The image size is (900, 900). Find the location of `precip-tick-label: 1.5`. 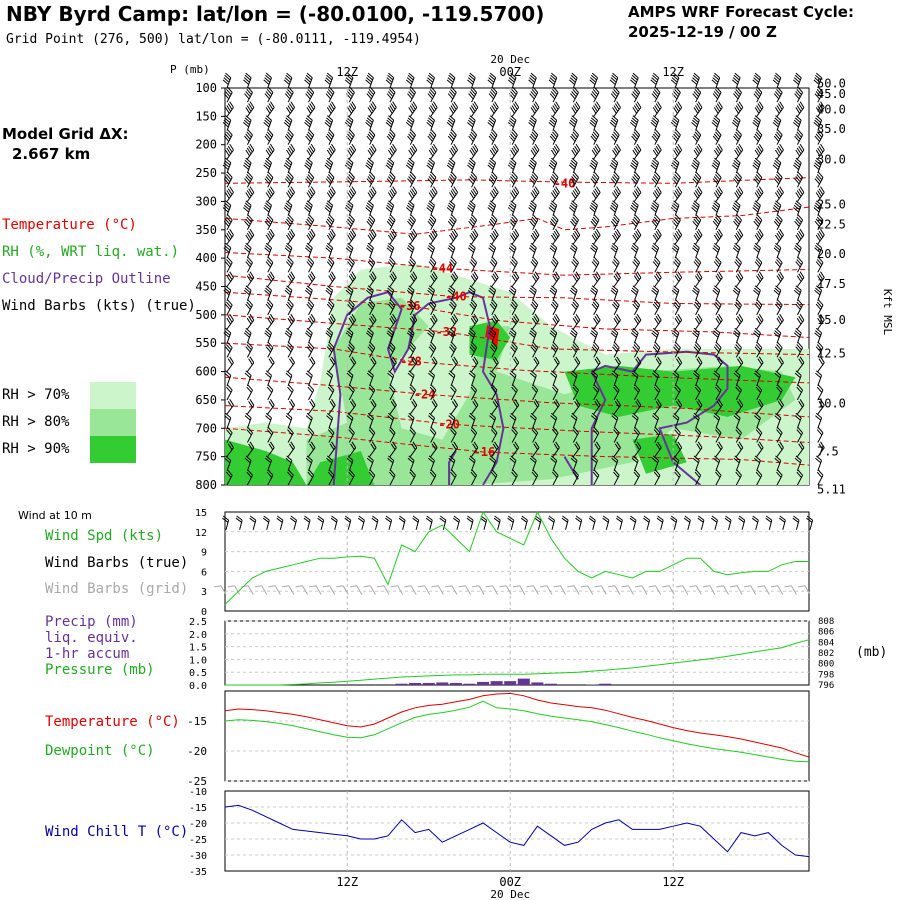

precip-tick-label: 1.5 is located at coordinates (198, 648).